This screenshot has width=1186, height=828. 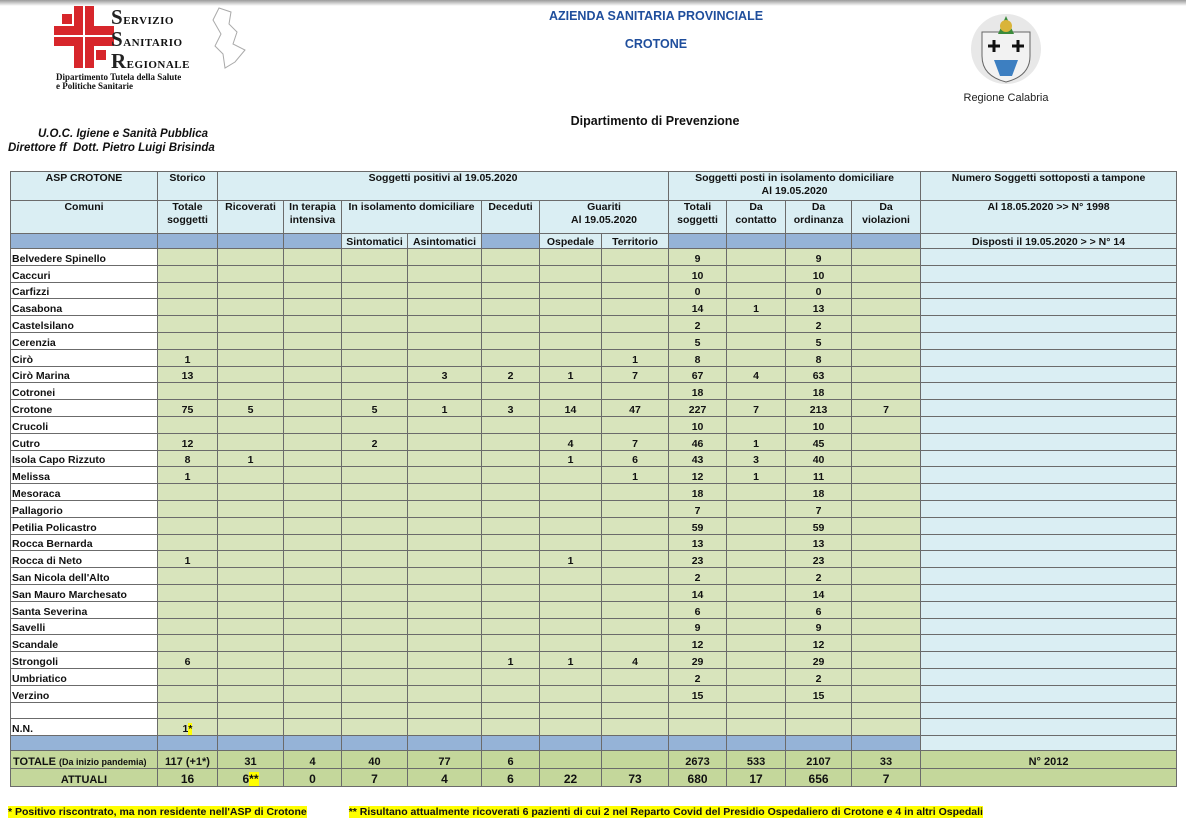 What do you see at coordinates (594, 626) in the screenshot?
I see `table-row: Savelli 9 9` at bounding box center [594, 626].